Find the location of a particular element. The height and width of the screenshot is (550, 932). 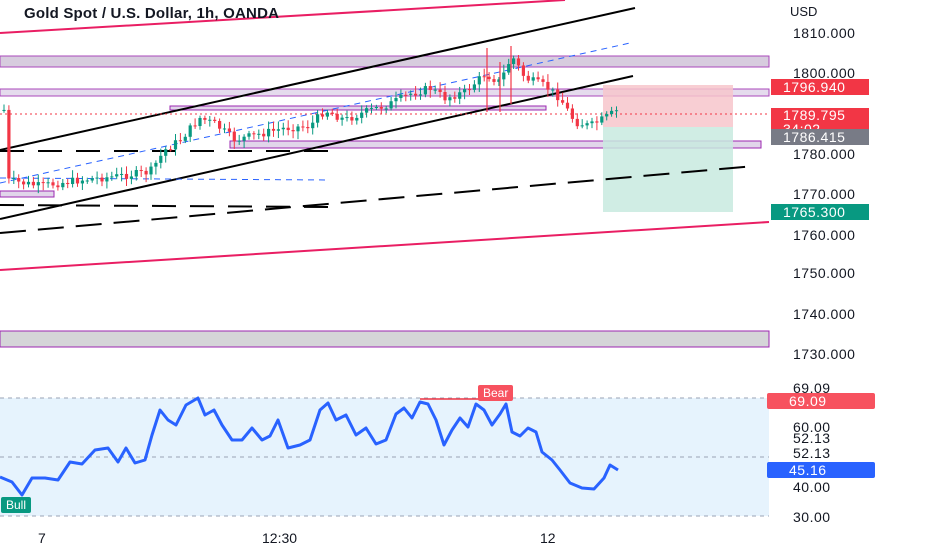

rsi-scale-label: 69.09 is located at coordinates (812, 388).